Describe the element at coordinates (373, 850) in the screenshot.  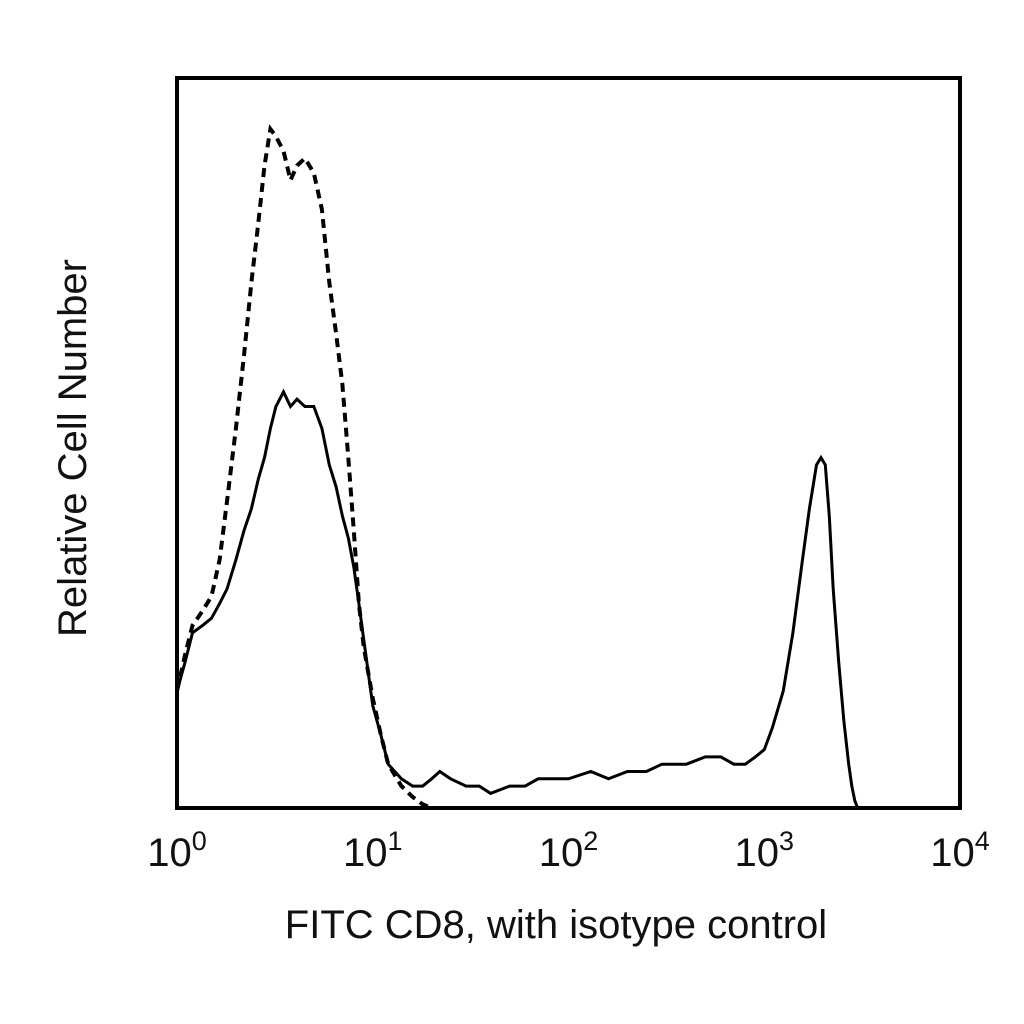
I see `x-tick-label: 10¹` at that location.